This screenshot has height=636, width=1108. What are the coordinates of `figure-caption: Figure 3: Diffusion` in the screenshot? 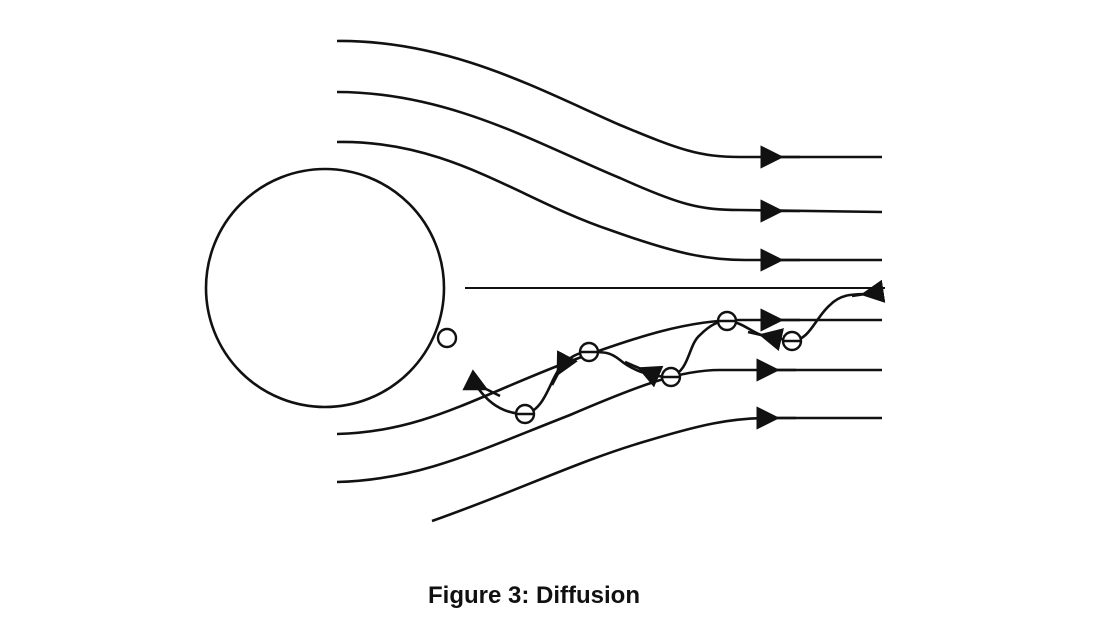 It's located at (534, 595).